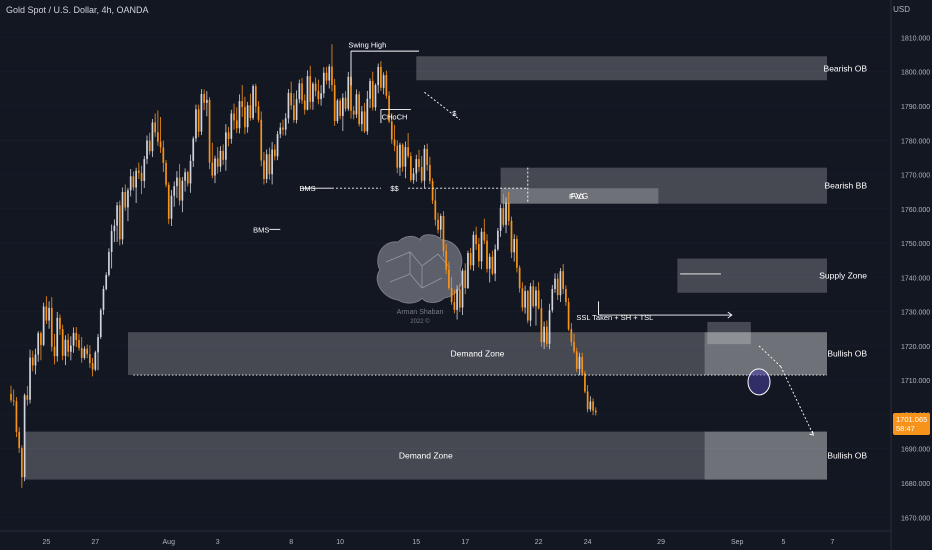 Image resolution: width=932 pixels, height=550 pixels. I want to click on x-tick-label: Sep, so click(737, 542).